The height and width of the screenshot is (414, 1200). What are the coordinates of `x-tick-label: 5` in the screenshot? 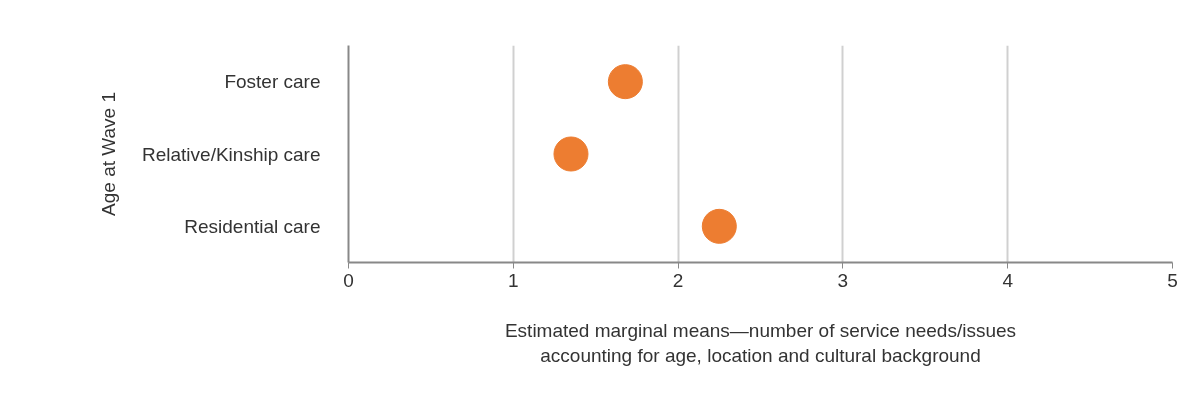 It's located at (1172, 280).